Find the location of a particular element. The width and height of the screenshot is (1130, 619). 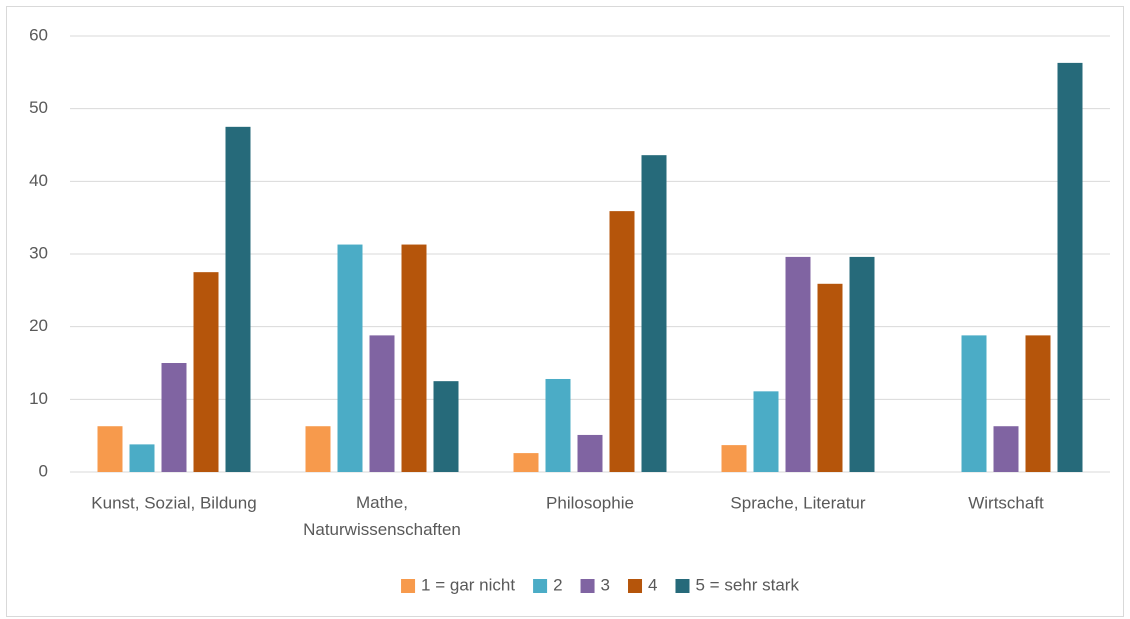

legend-label: 2 is located at coordinates (557, 584).